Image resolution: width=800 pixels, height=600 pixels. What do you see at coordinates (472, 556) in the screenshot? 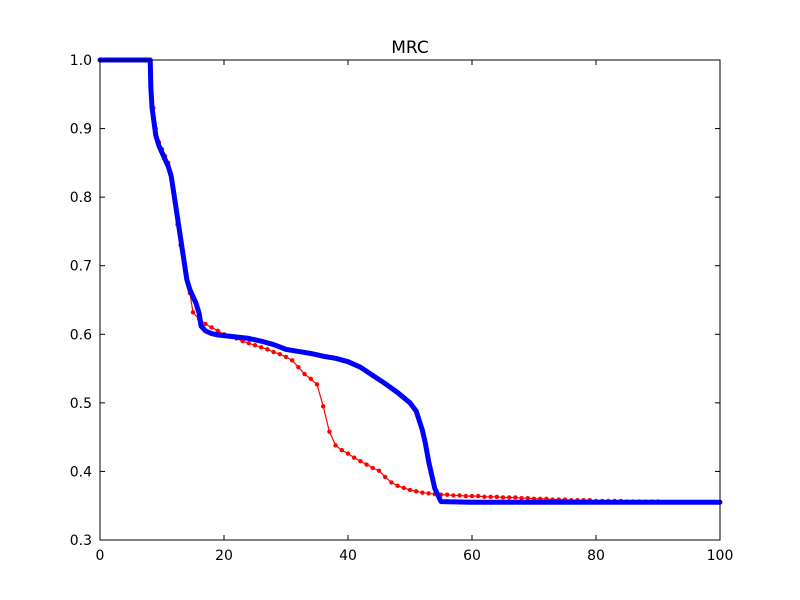
I see `x-tick-label: 60` at bounding box center [472, 556].